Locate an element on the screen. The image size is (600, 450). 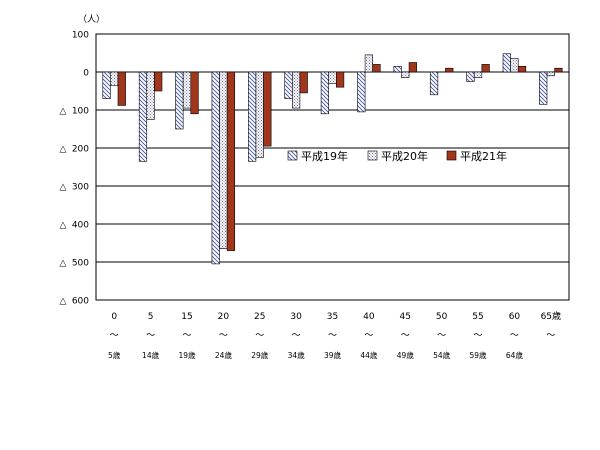
x-tick-label-from: 5 is located at coordinates (151, 317).